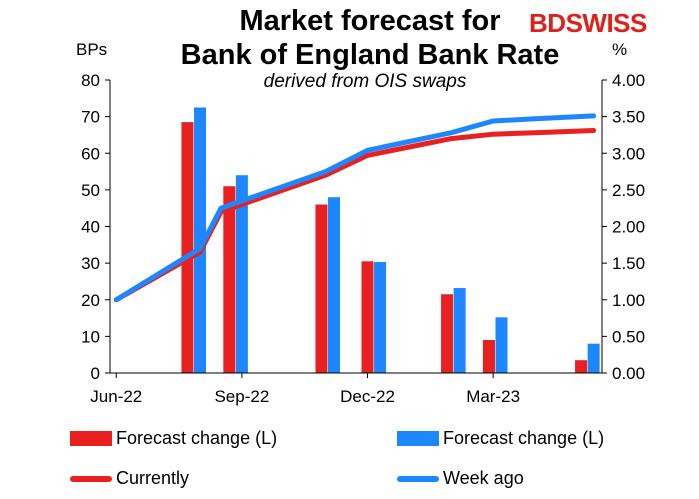 The width and height of the screenshot is (699, 499). I want to click on legend-label-bar-blue: Forecast change (L), so click(524, 438).